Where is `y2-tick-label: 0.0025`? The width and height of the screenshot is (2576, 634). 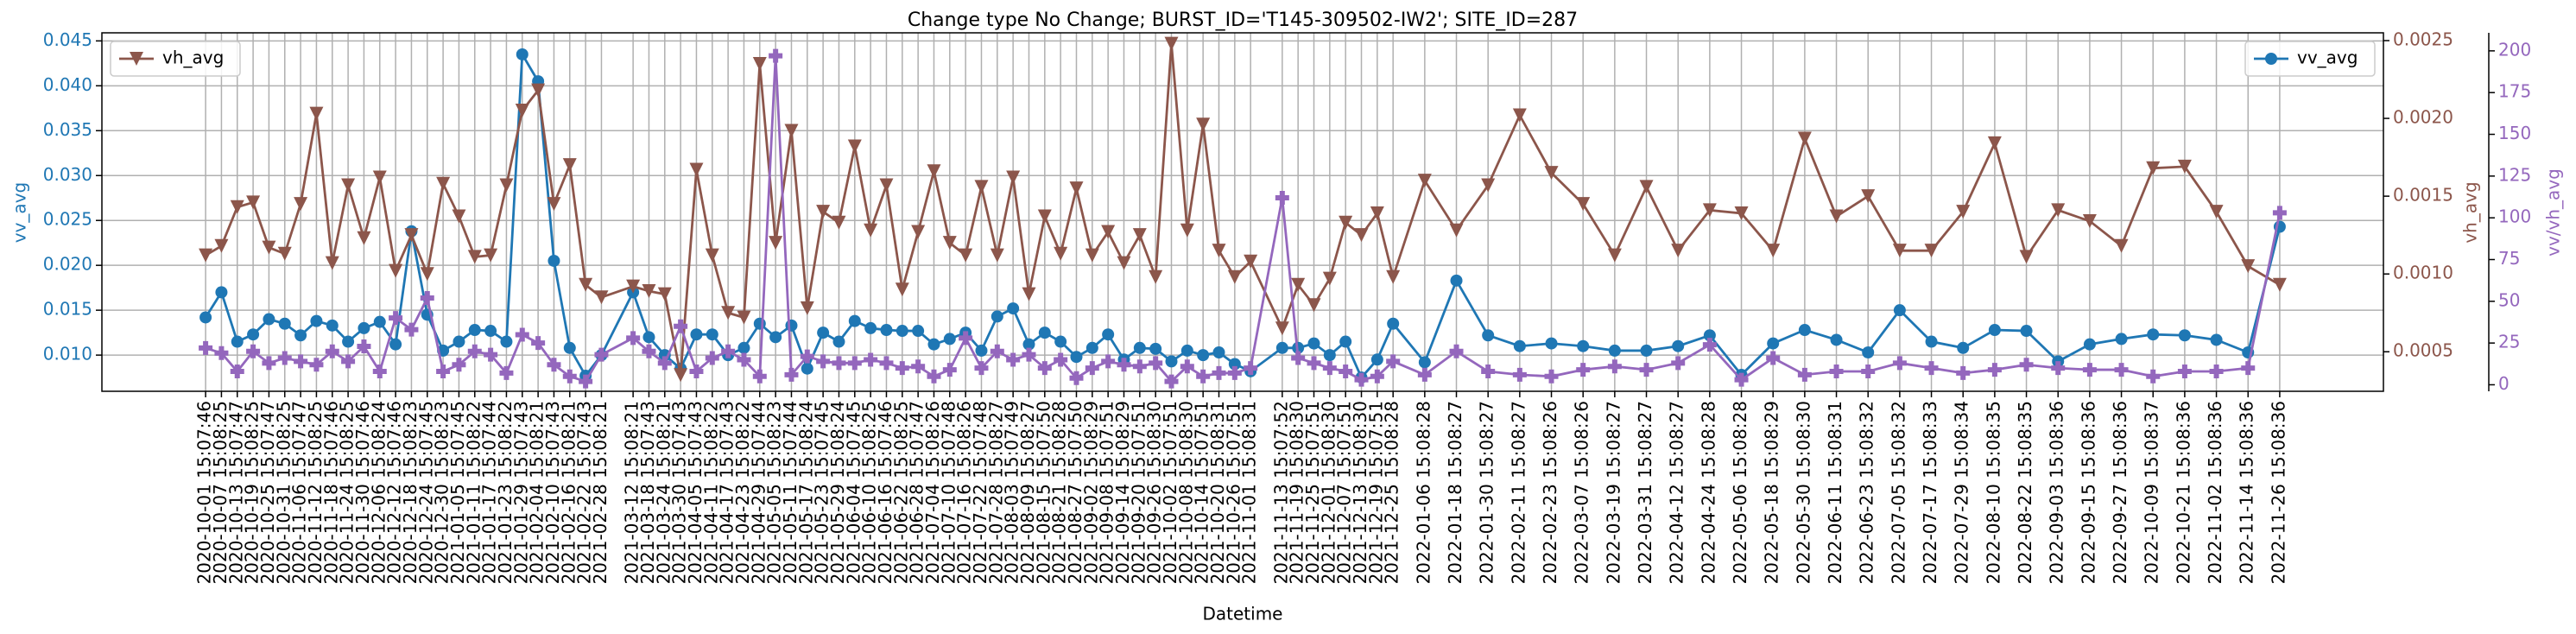 y2-tick-label: 0.0025 is located at coordinates (2423, 39).